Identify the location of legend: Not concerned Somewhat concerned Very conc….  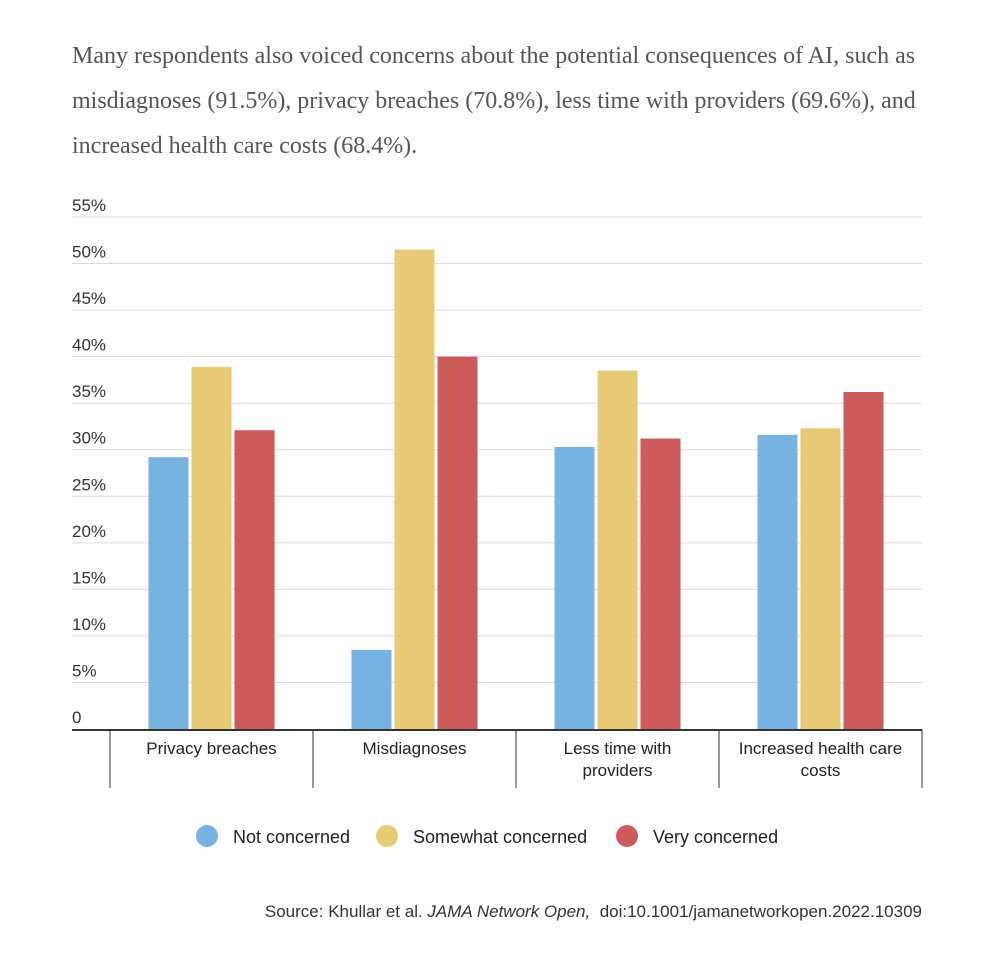
(487, 836).